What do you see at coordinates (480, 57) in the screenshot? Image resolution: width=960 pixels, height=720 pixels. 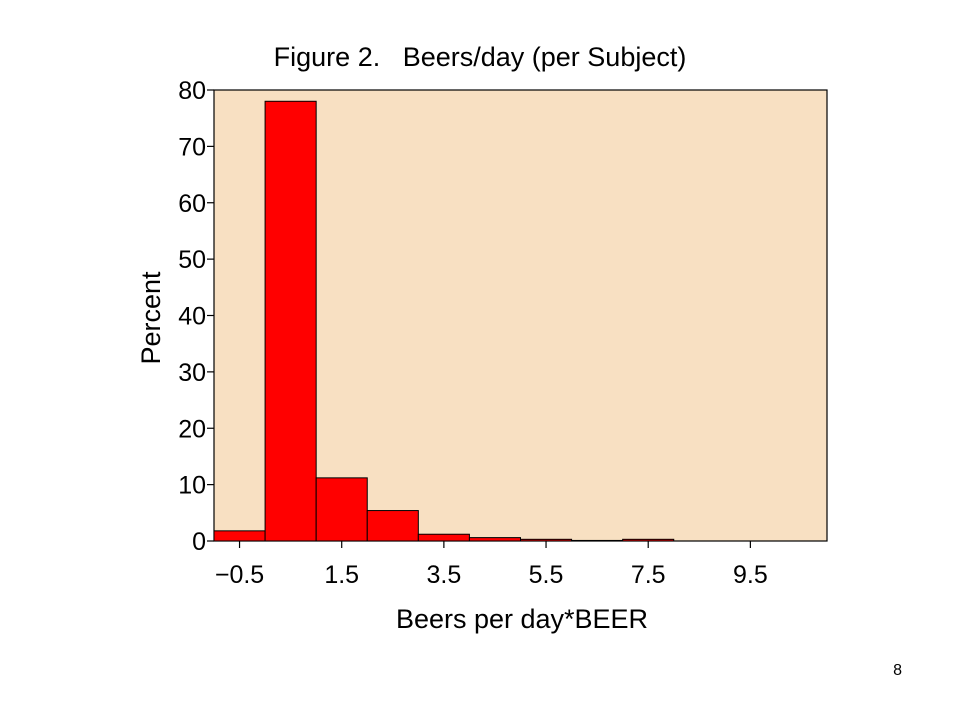 I see `chart-title: Figure 2. Beers/day (per Subject)` at bounding box center [480, 57].